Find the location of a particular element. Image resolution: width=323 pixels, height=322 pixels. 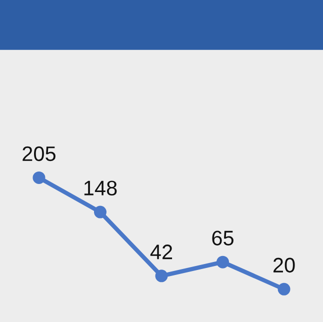

data-label: 42 is located at coordinates (161, 252).